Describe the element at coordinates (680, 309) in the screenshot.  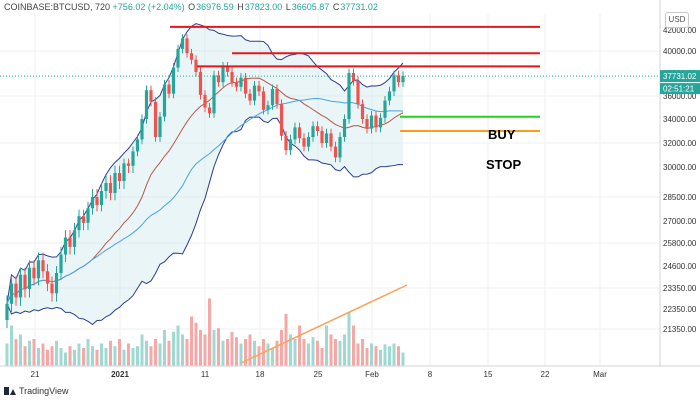
I see `y-tick-label: 22350.00` at that location.